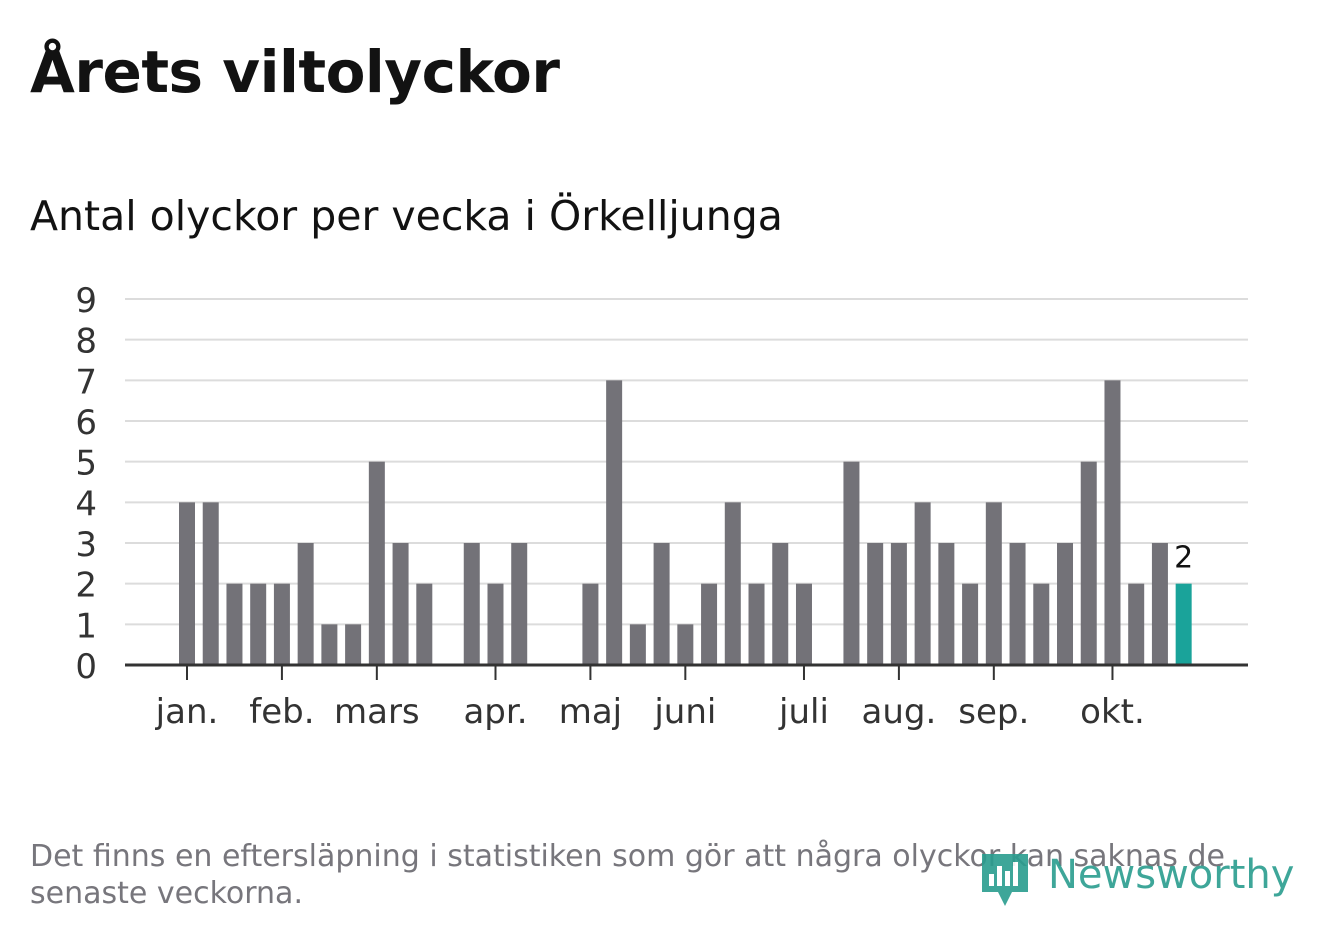  What do you see at coordinates (1183, 624) in the screenshot?
I see `bar-highlight` at bounding box center [1183, 624].